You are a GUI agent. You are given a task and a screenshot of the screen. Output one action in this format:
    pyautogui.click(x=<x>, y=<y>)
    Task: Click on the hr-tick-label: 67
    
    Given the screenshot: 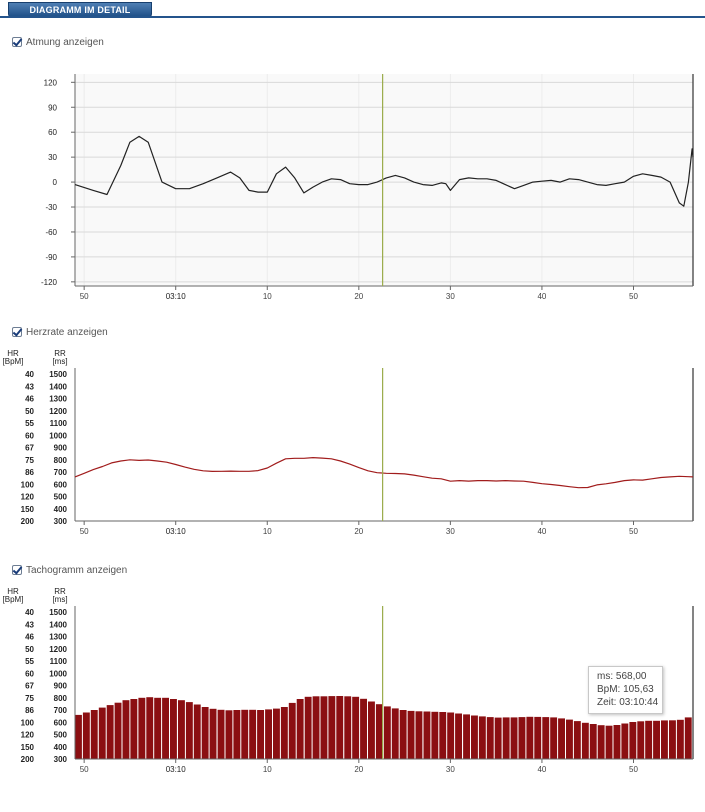 What is the action you would take?
    pyautogui.click(x=29, y=448)
    